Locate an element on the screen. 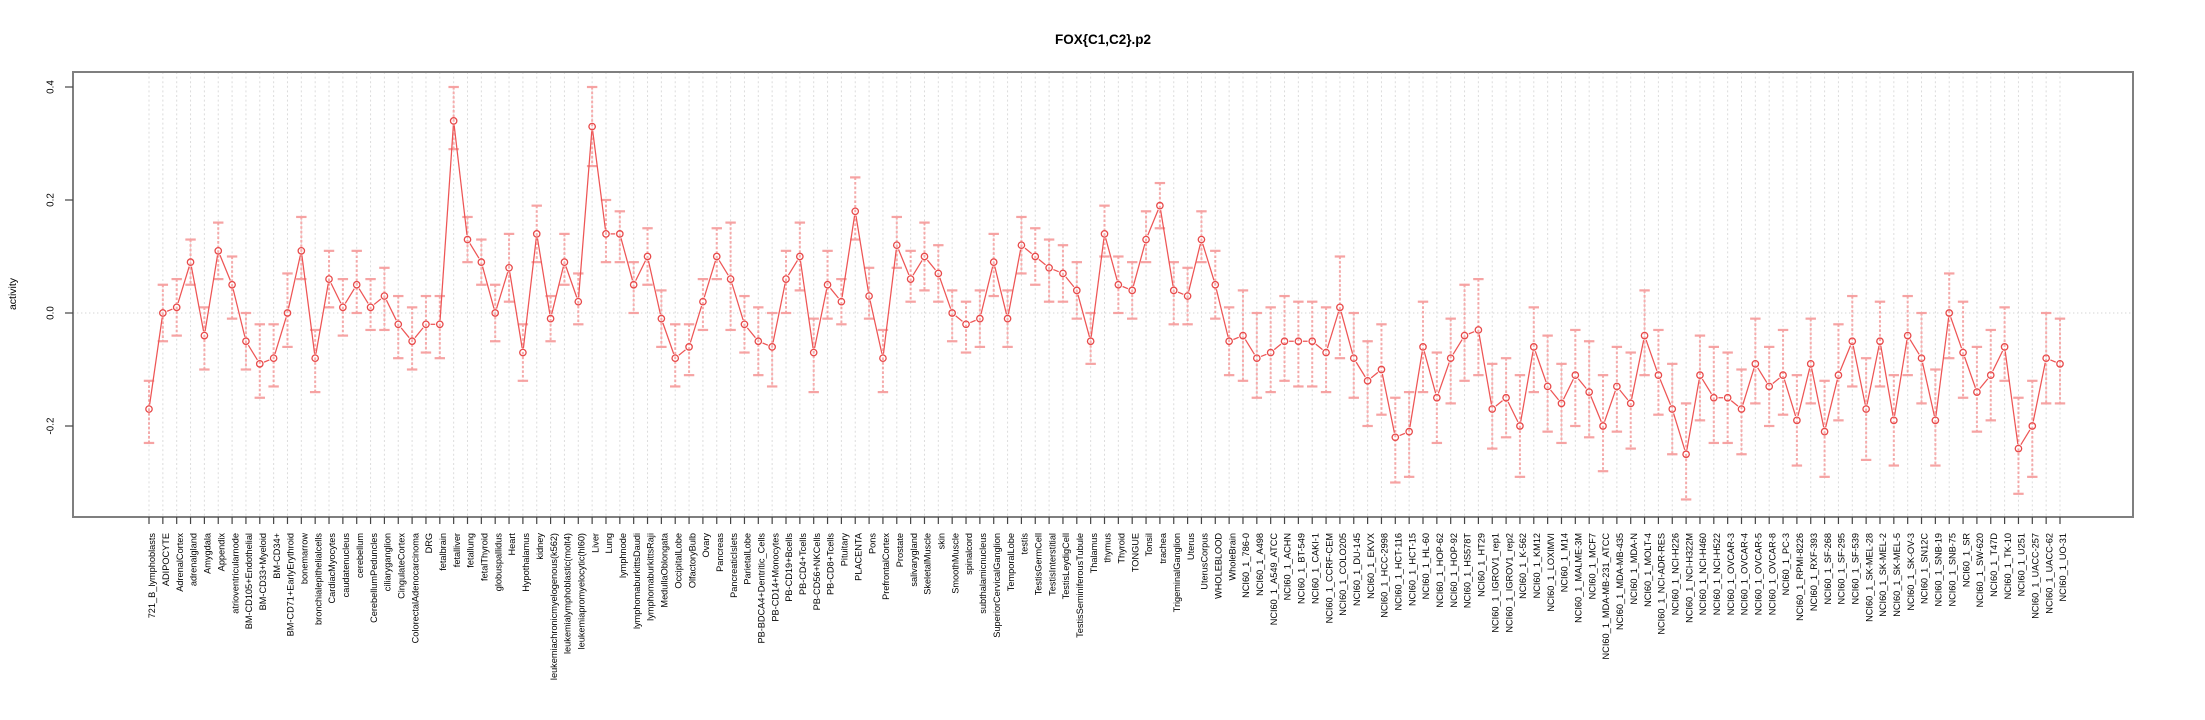  x-tick-label: lymphnode is located at coordinates (623, 555).